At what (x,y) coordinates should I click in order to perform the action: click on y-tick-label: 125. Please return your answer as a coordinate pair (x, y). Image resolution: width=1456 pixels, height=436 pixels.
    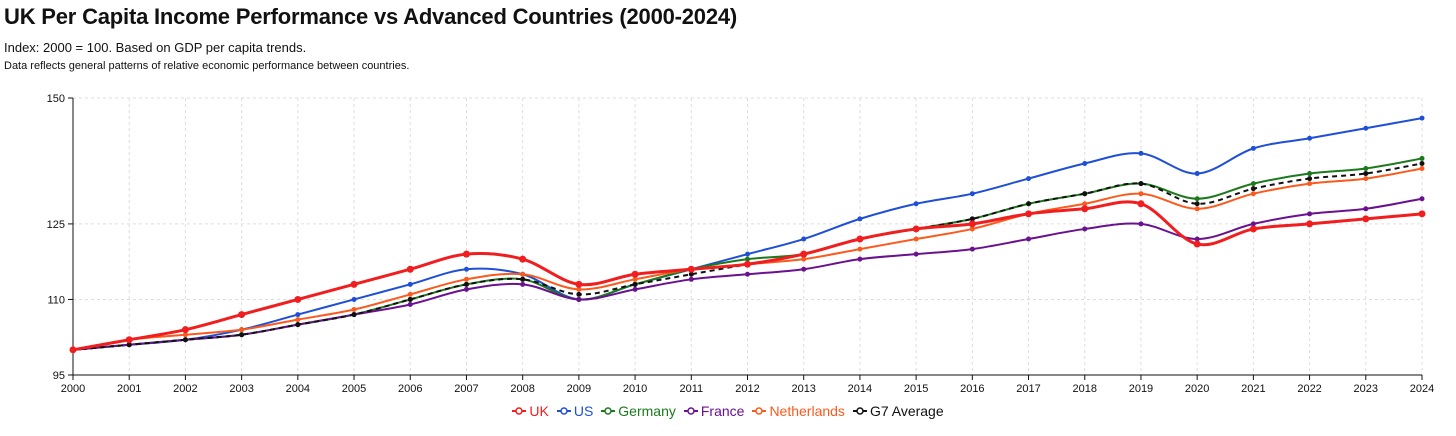
    Looking at the image, I should click on (56, 225).